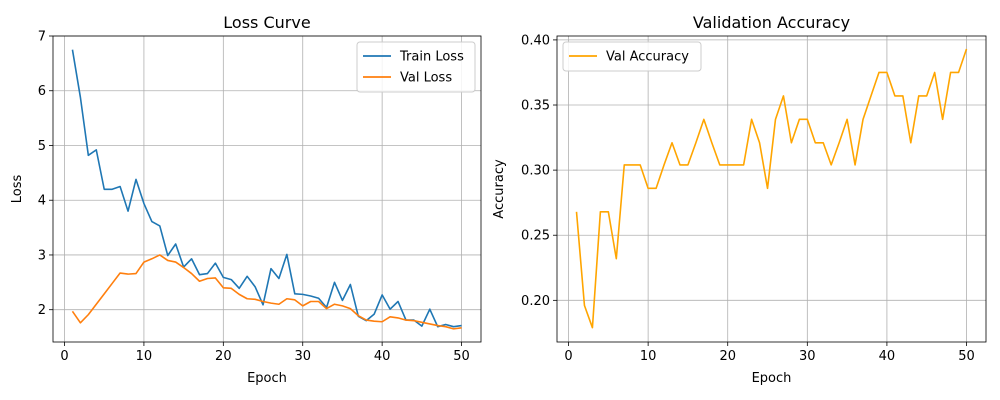  I want to click on y-tick-label: 0.25, so click(535, 236).